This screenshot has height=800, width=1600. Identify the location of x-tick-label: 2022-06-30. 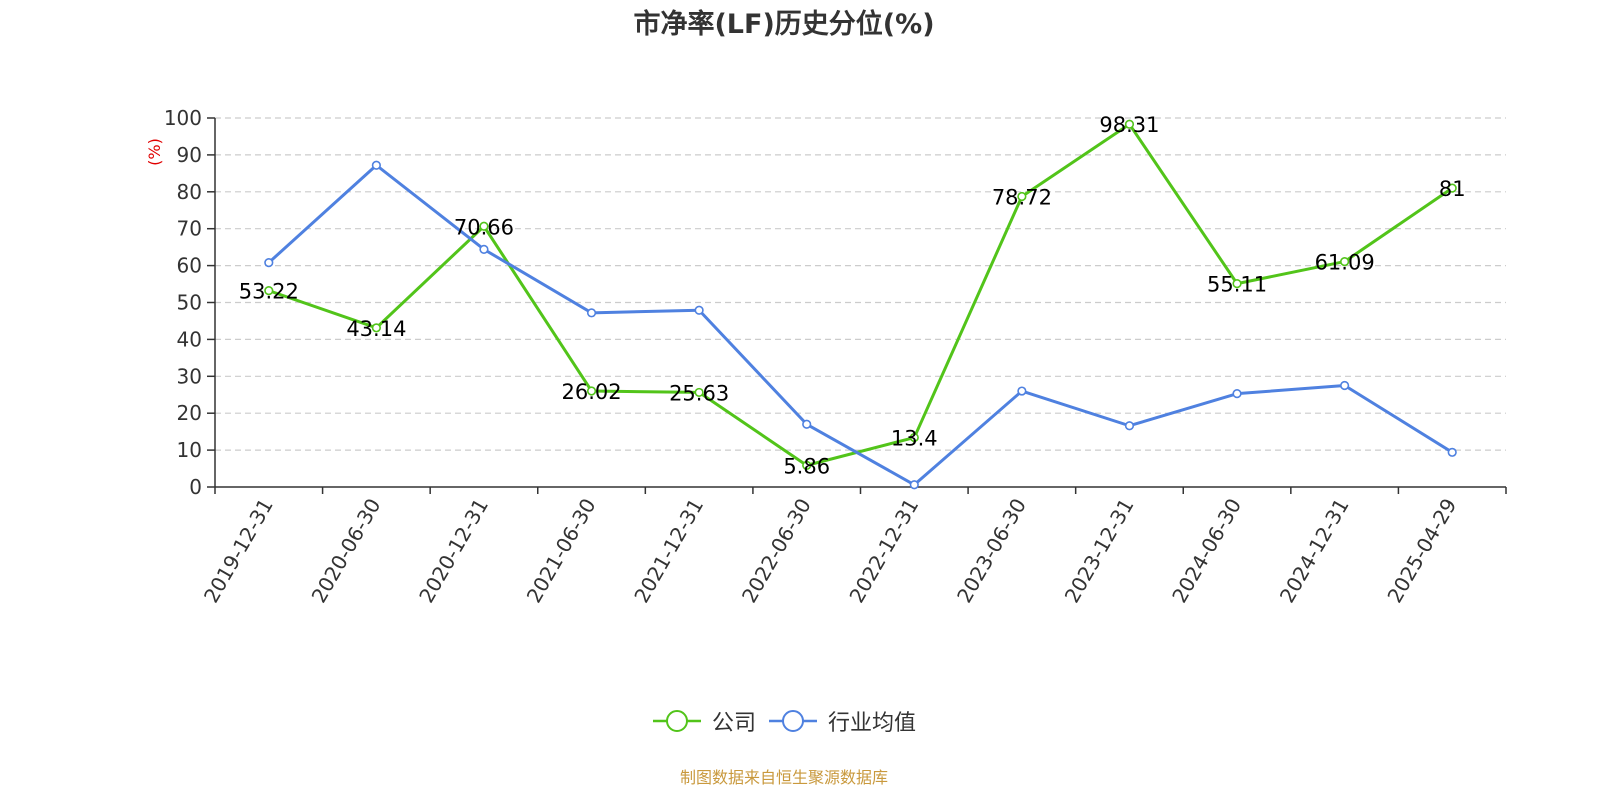
(776, 550).